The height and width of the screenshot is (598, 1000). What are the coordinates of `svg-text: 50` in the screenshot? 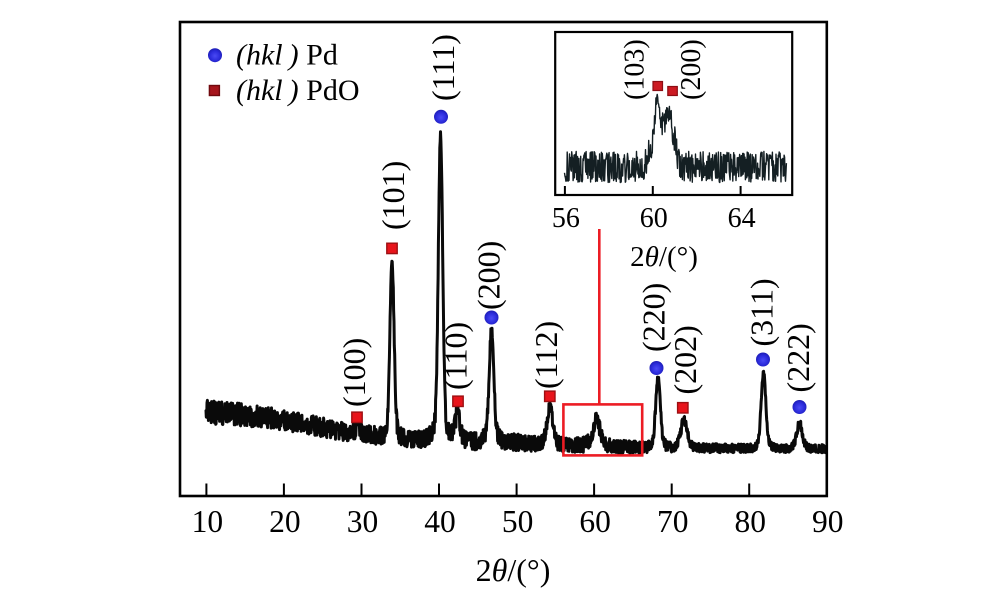 It's located at (518, 521).